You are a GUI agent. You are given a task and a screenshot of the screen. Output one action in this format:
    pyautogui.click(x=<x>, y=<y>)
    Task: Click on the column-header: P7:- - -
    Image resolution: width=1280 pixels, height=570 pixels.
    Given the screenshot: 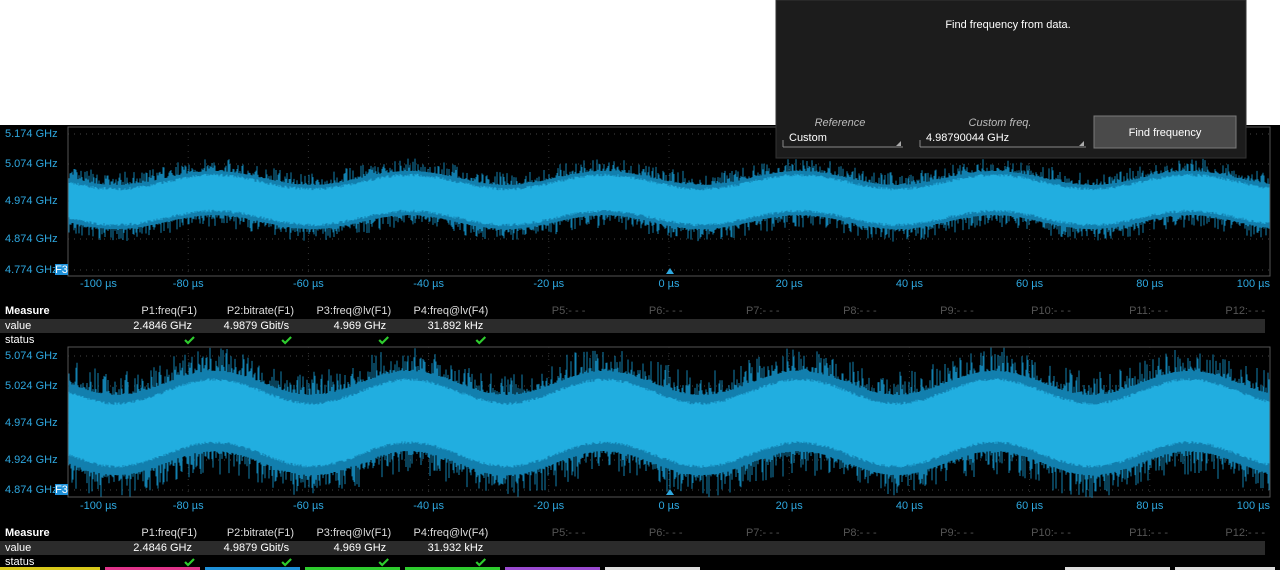 What is the action you would take?
    pyautogui.click(x=763, y=533)
    